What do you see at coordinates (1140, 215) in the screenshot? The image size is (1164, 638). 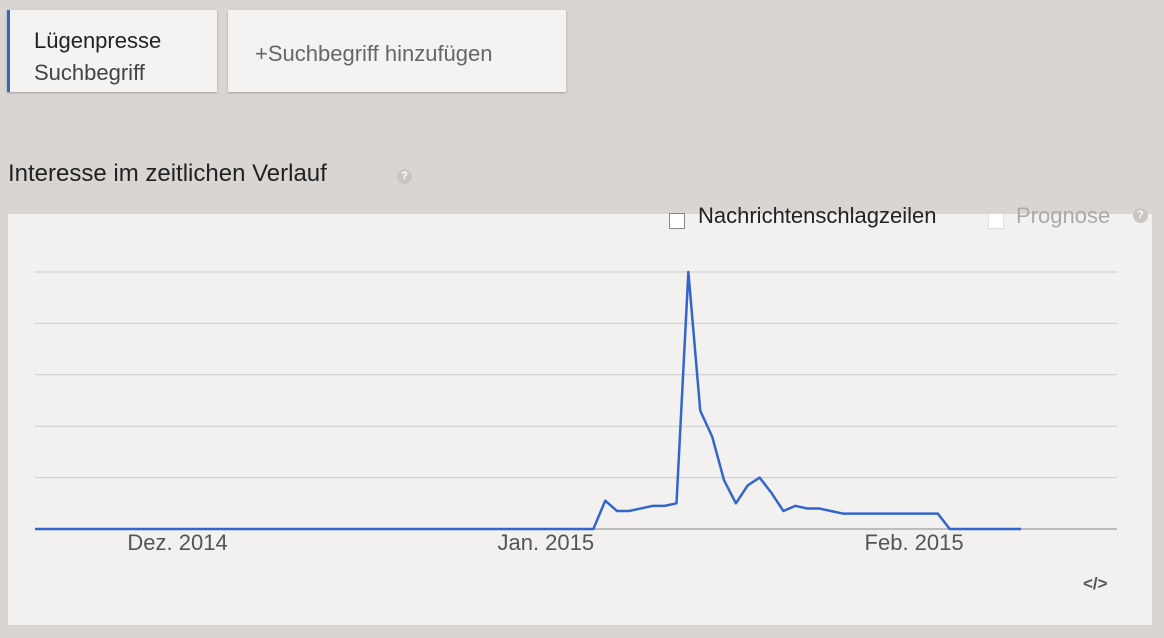 I see `forecast-help-icon: ?` at bounding box center [1140, 215].